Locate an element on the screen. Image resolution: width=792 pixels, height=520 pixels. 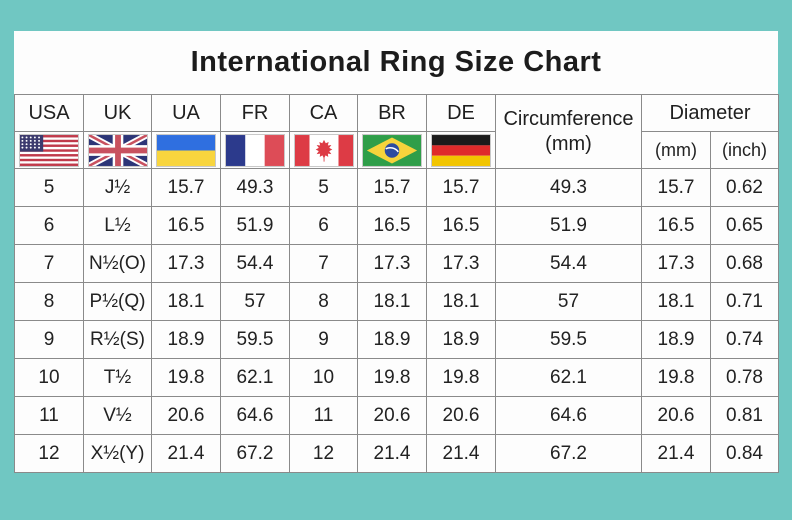
cell-usa: 7 is located at coordinates (49, 263).